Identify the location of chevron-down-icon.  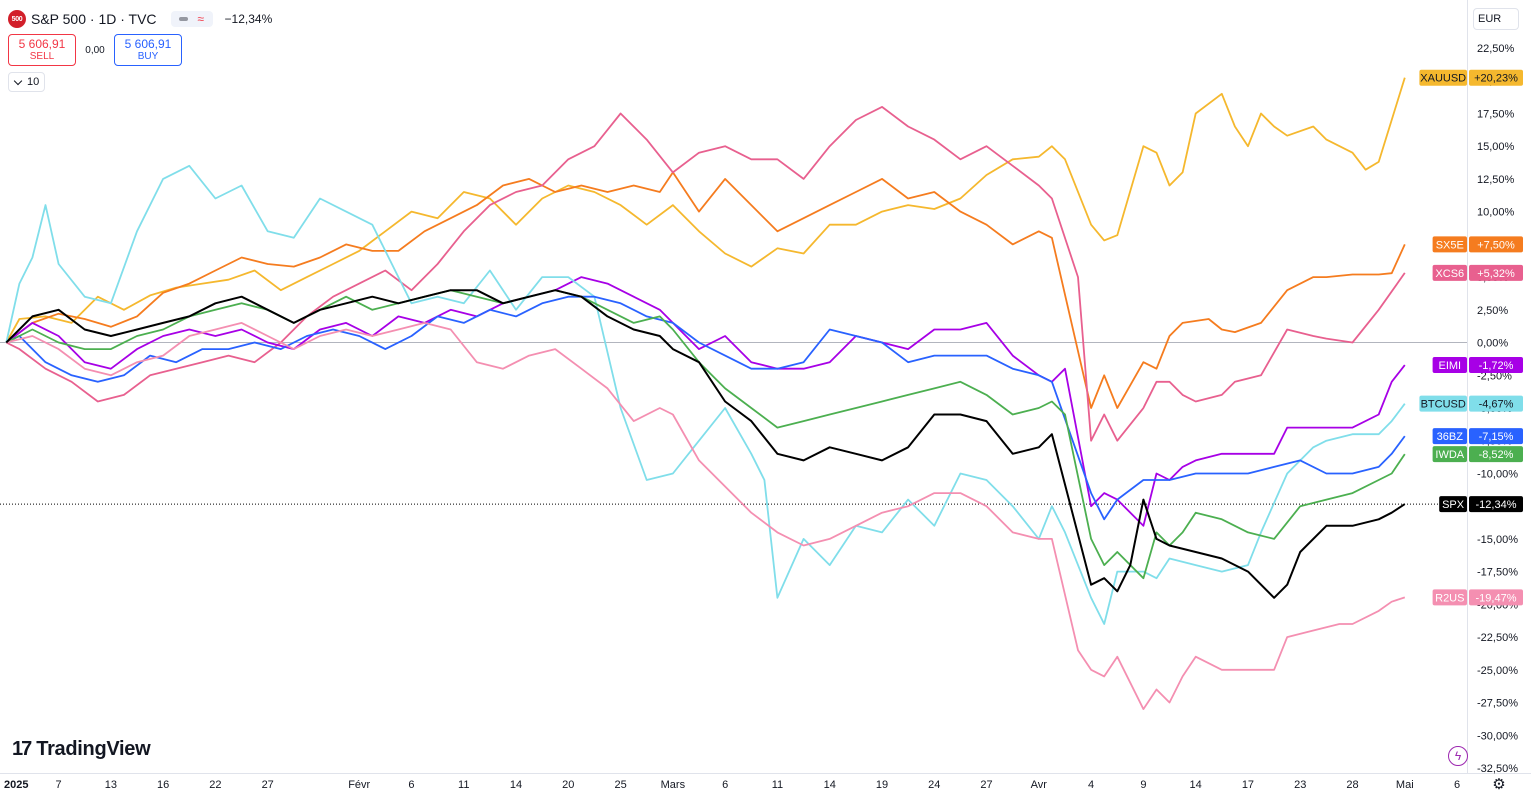
(18, 80).